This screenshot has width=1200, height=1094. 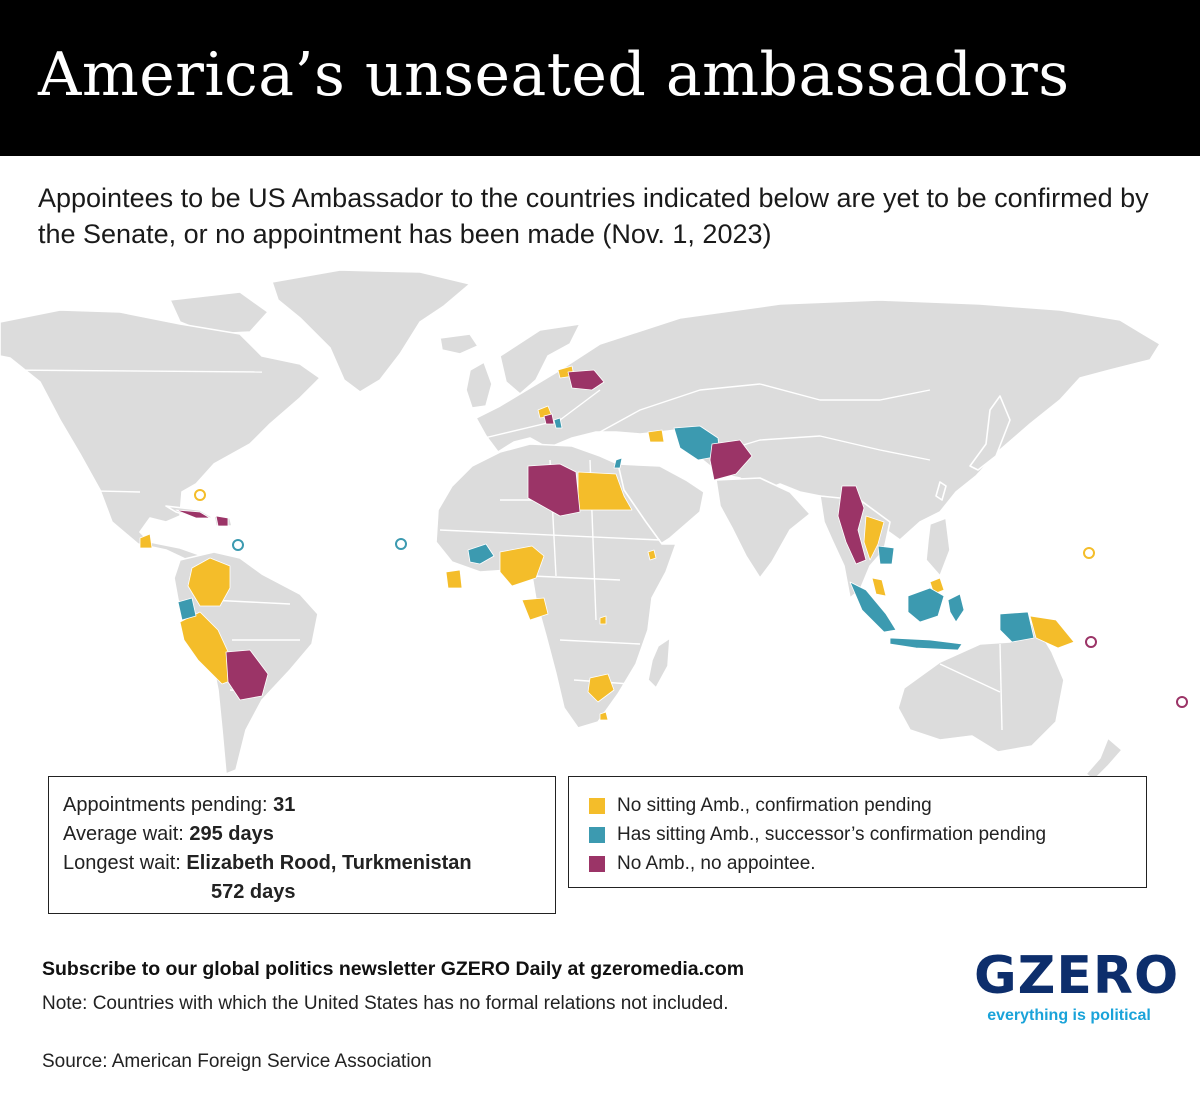 What do you see at coordinates (401, 544) in the screenshot?
I see `marker-cabo-verde` at bounding box center [401, 544].